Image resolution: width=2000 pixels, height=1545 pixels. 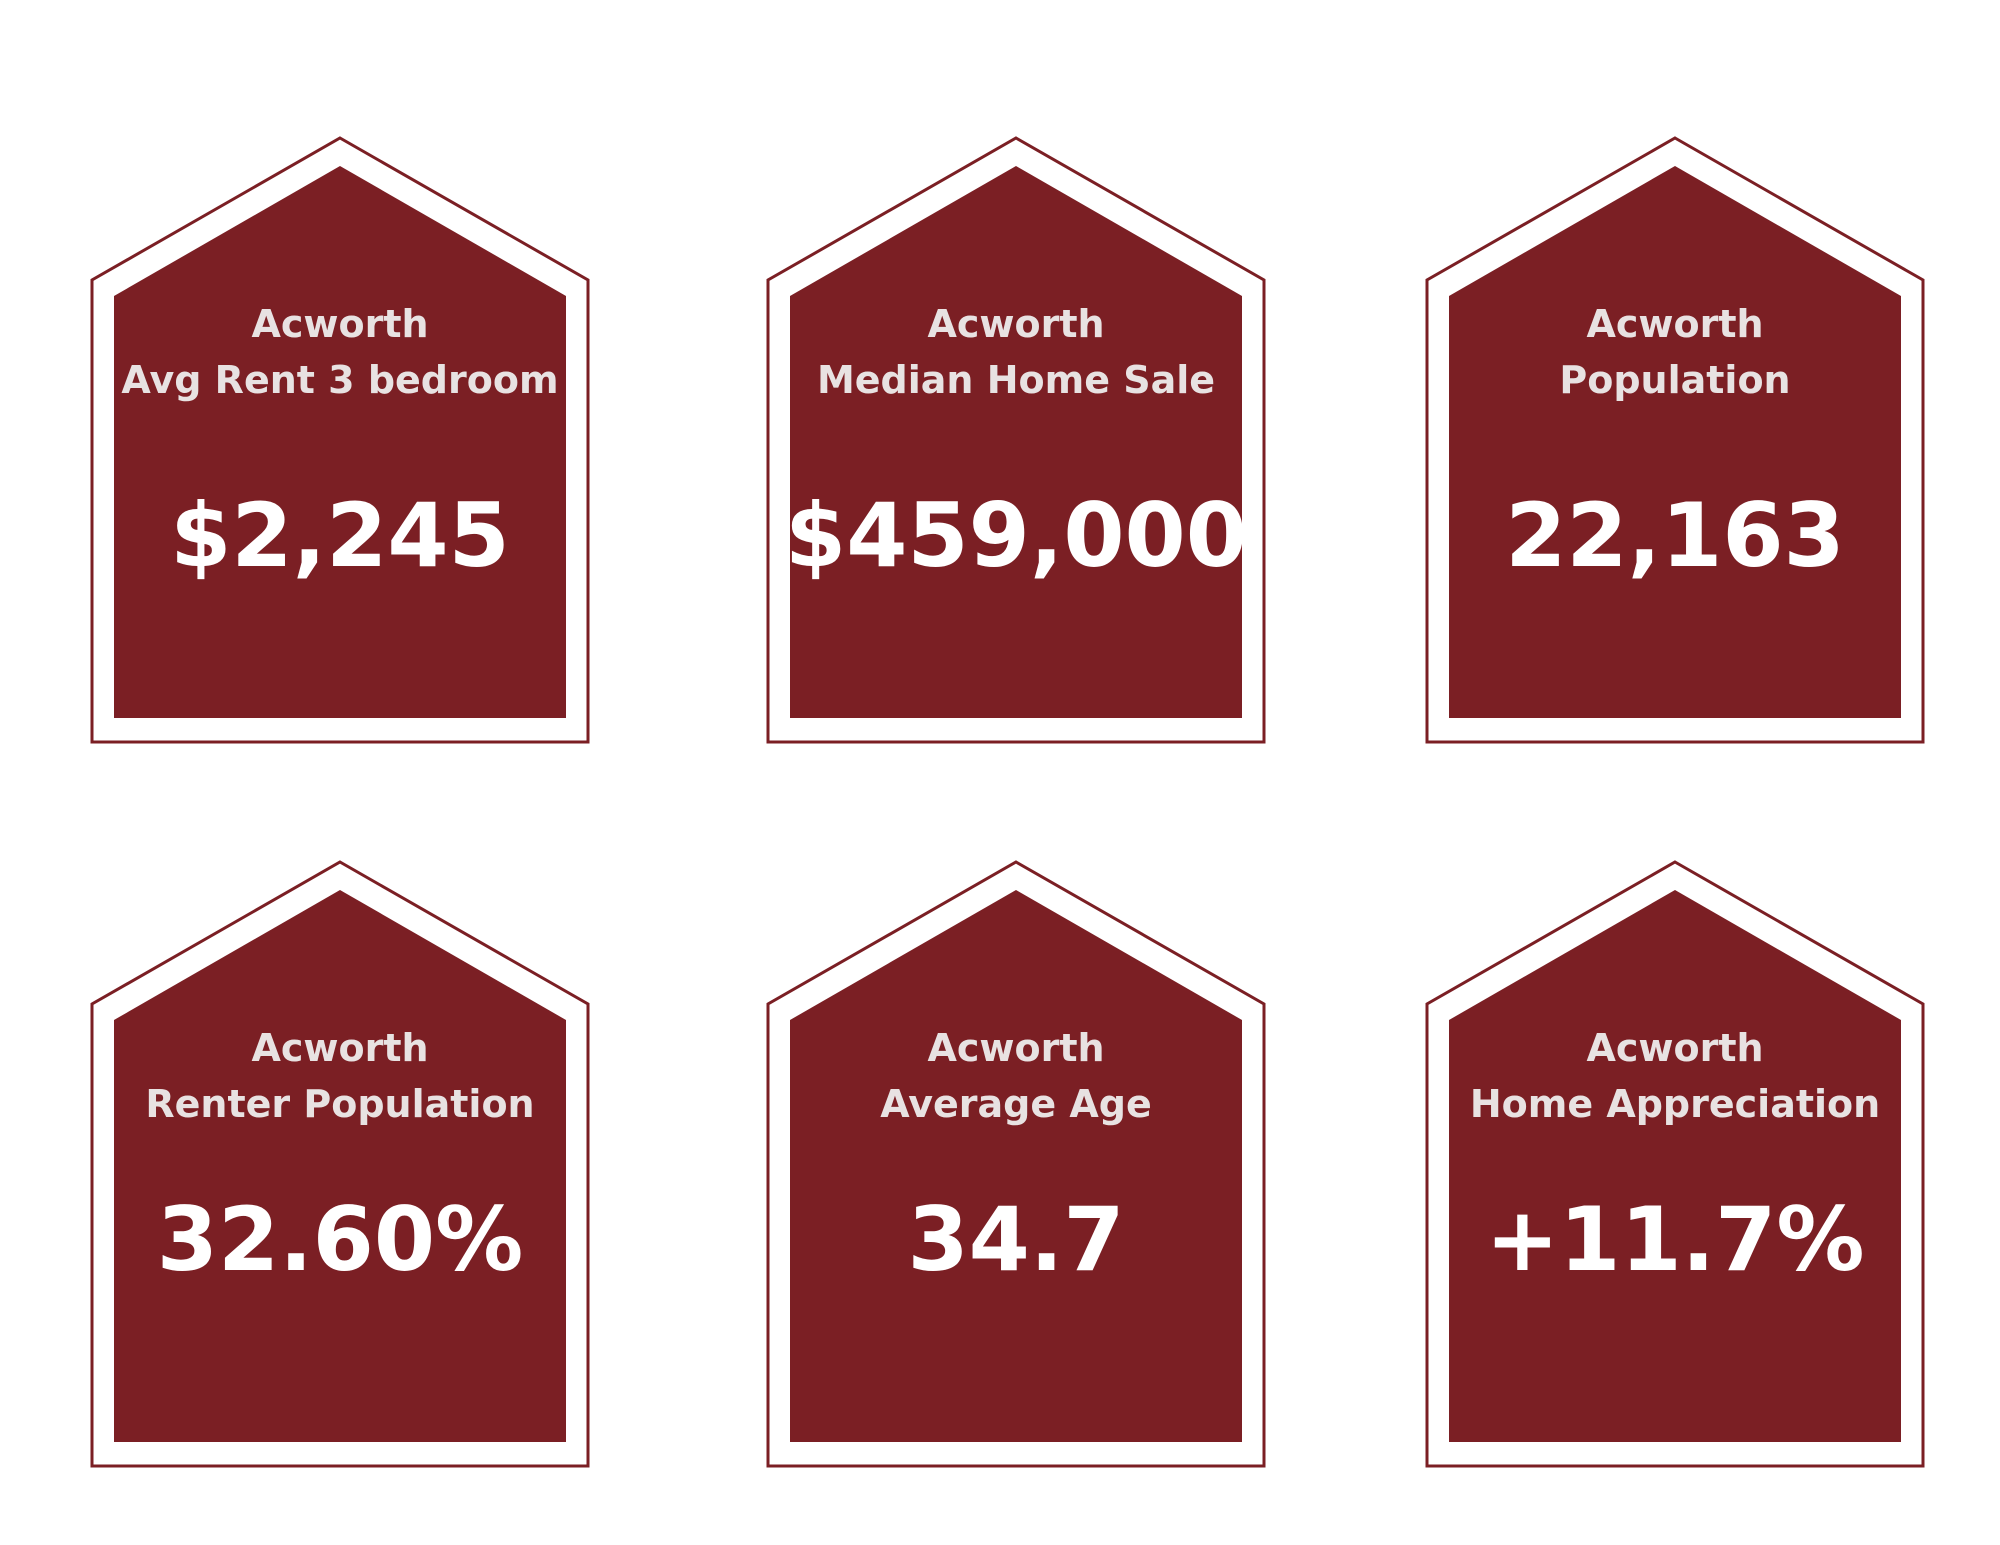 I want to click on stat-card-renter-population: Acworth Renter Population 32.60%, so click(x=340, y=1164).